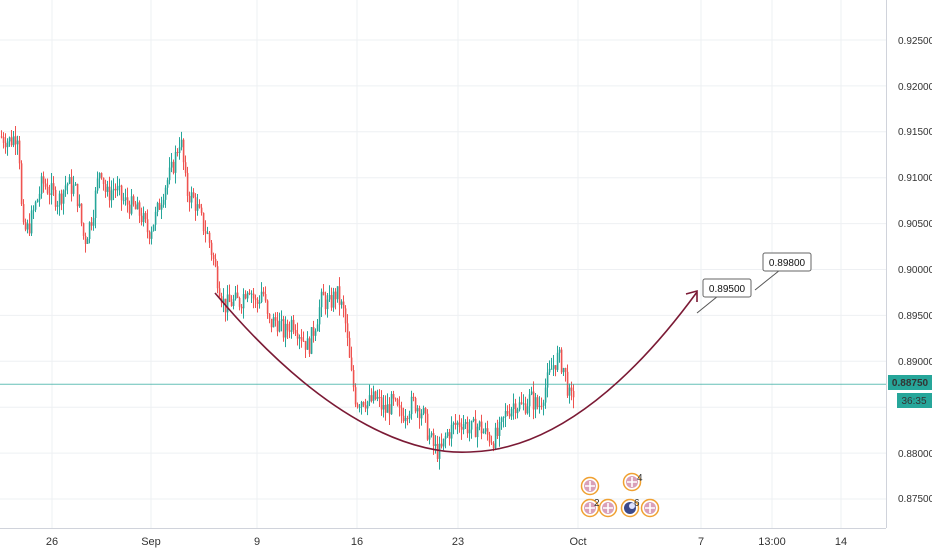 The height and width of the screenshot is (550, 932). Describe the element at coordinates (910, 391) in the screenshot. I see `last-price-badge: 0.88750 36:35` at that location.